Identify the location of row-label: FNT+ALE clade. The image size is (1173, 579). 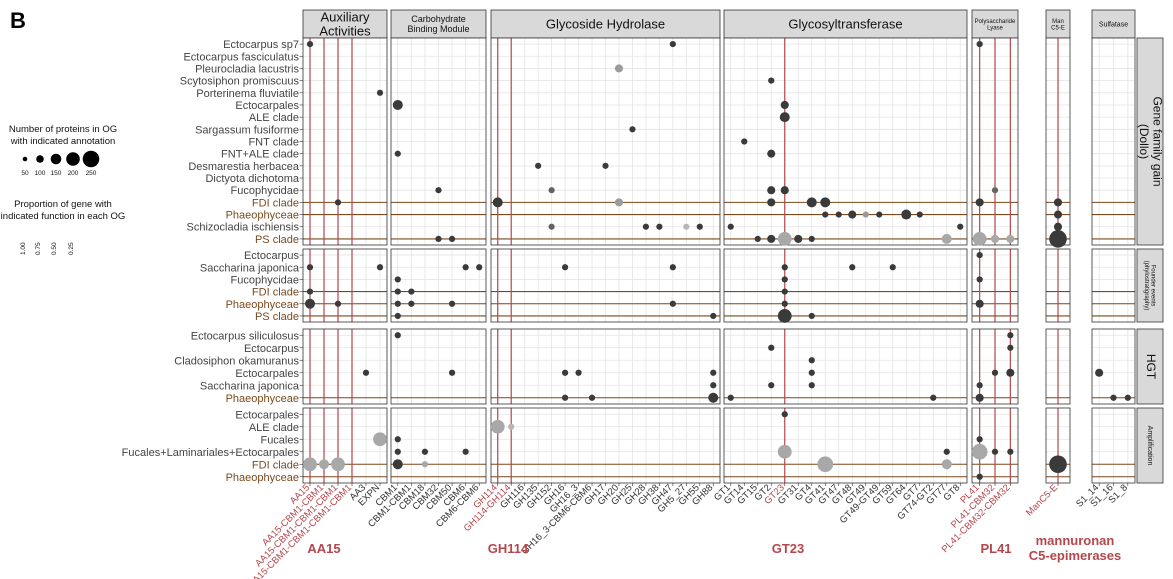
(260, 155).